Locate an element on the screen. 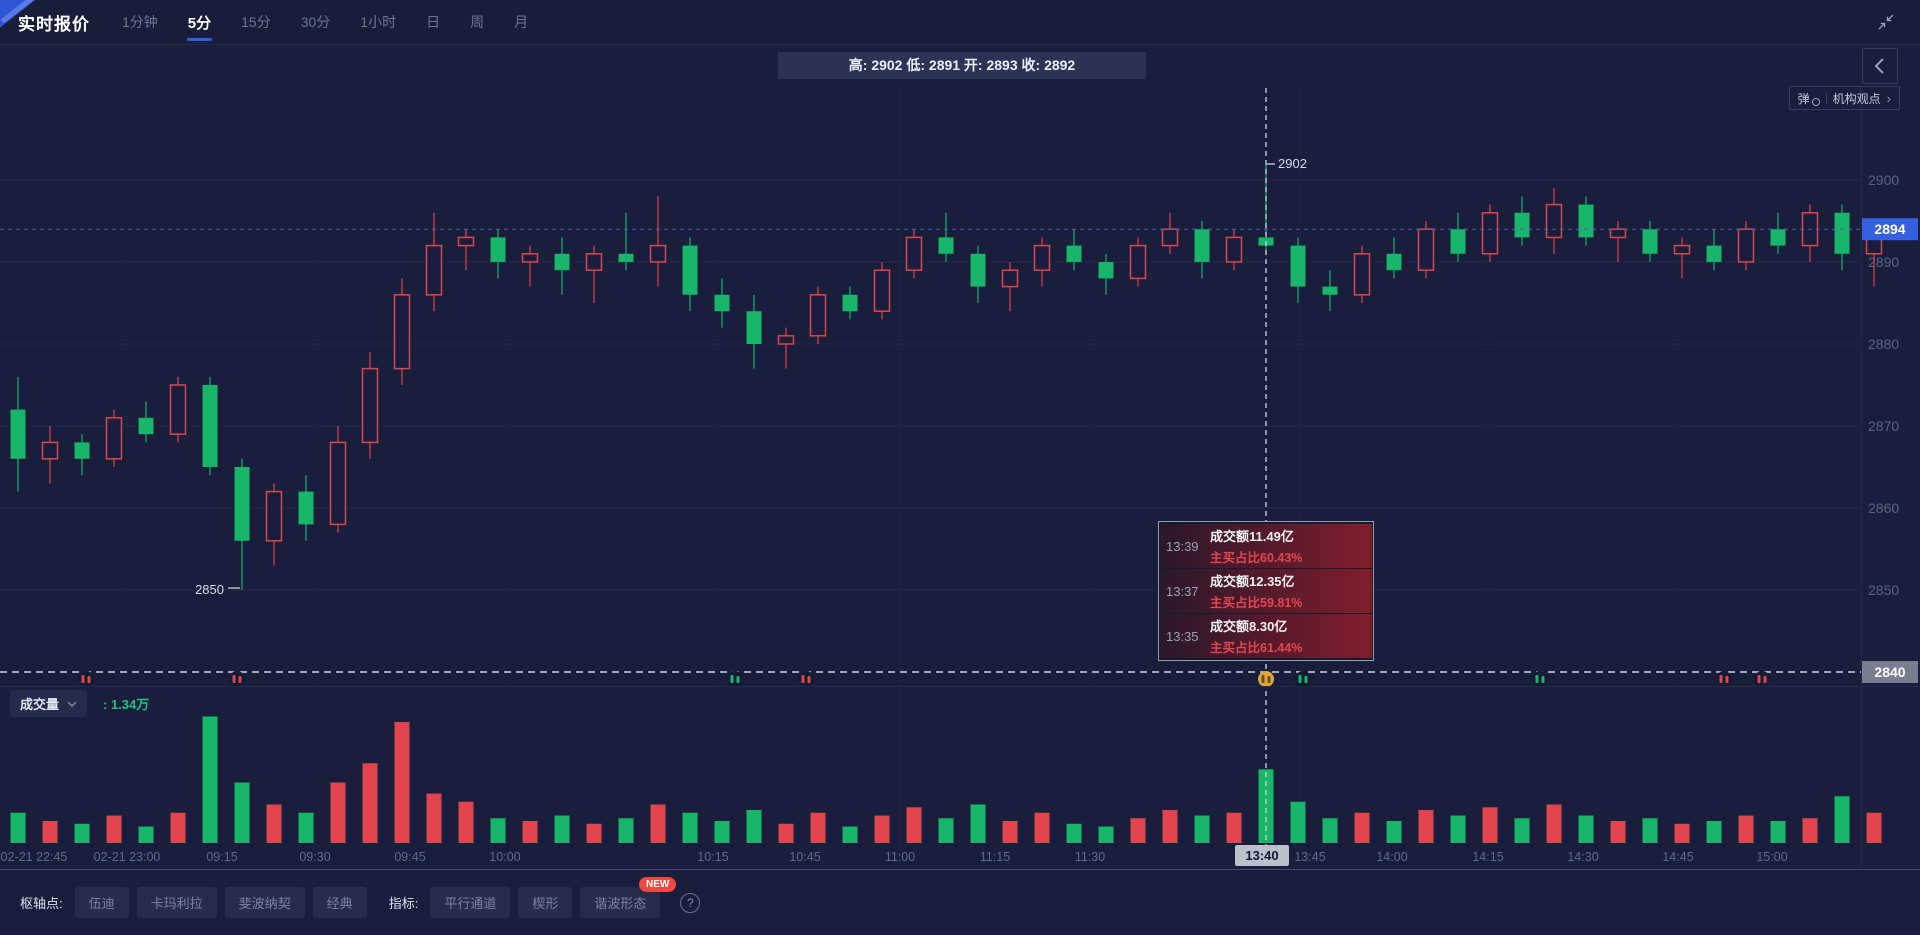 This screenshot has width=1920, height=935. svg-text: 09:15 is located at coordinates (221, 857).